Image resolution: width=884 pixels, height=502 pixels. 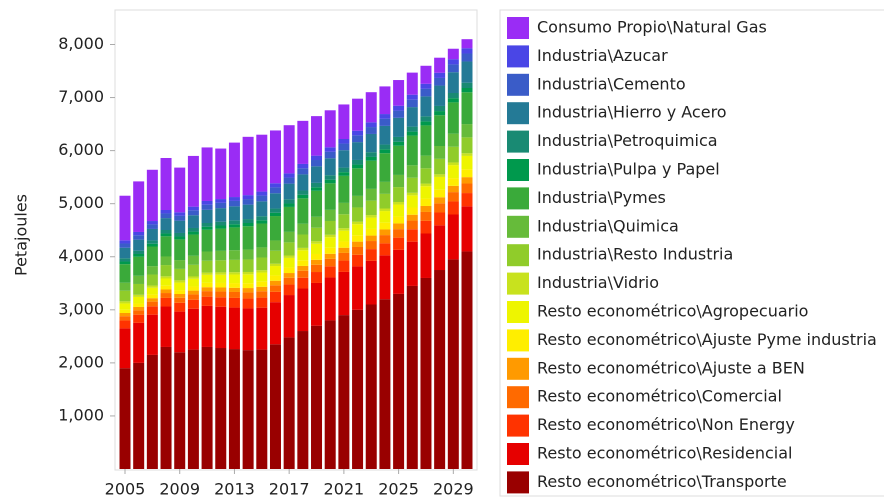 What do you see at coordinates (81, 202) in the screenshot?
I see `y-tick-label: 5,000` at bounding box center [81, 202].